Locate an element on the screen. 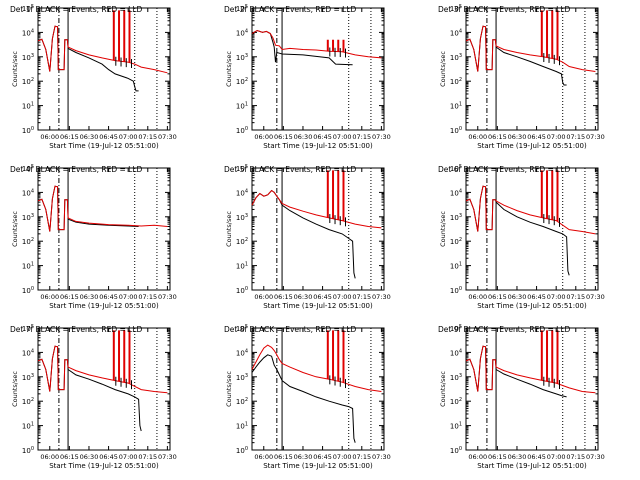  chart-title: Det 9f BLACK = Events, RED = LLD is located at coordinates (504, 329).